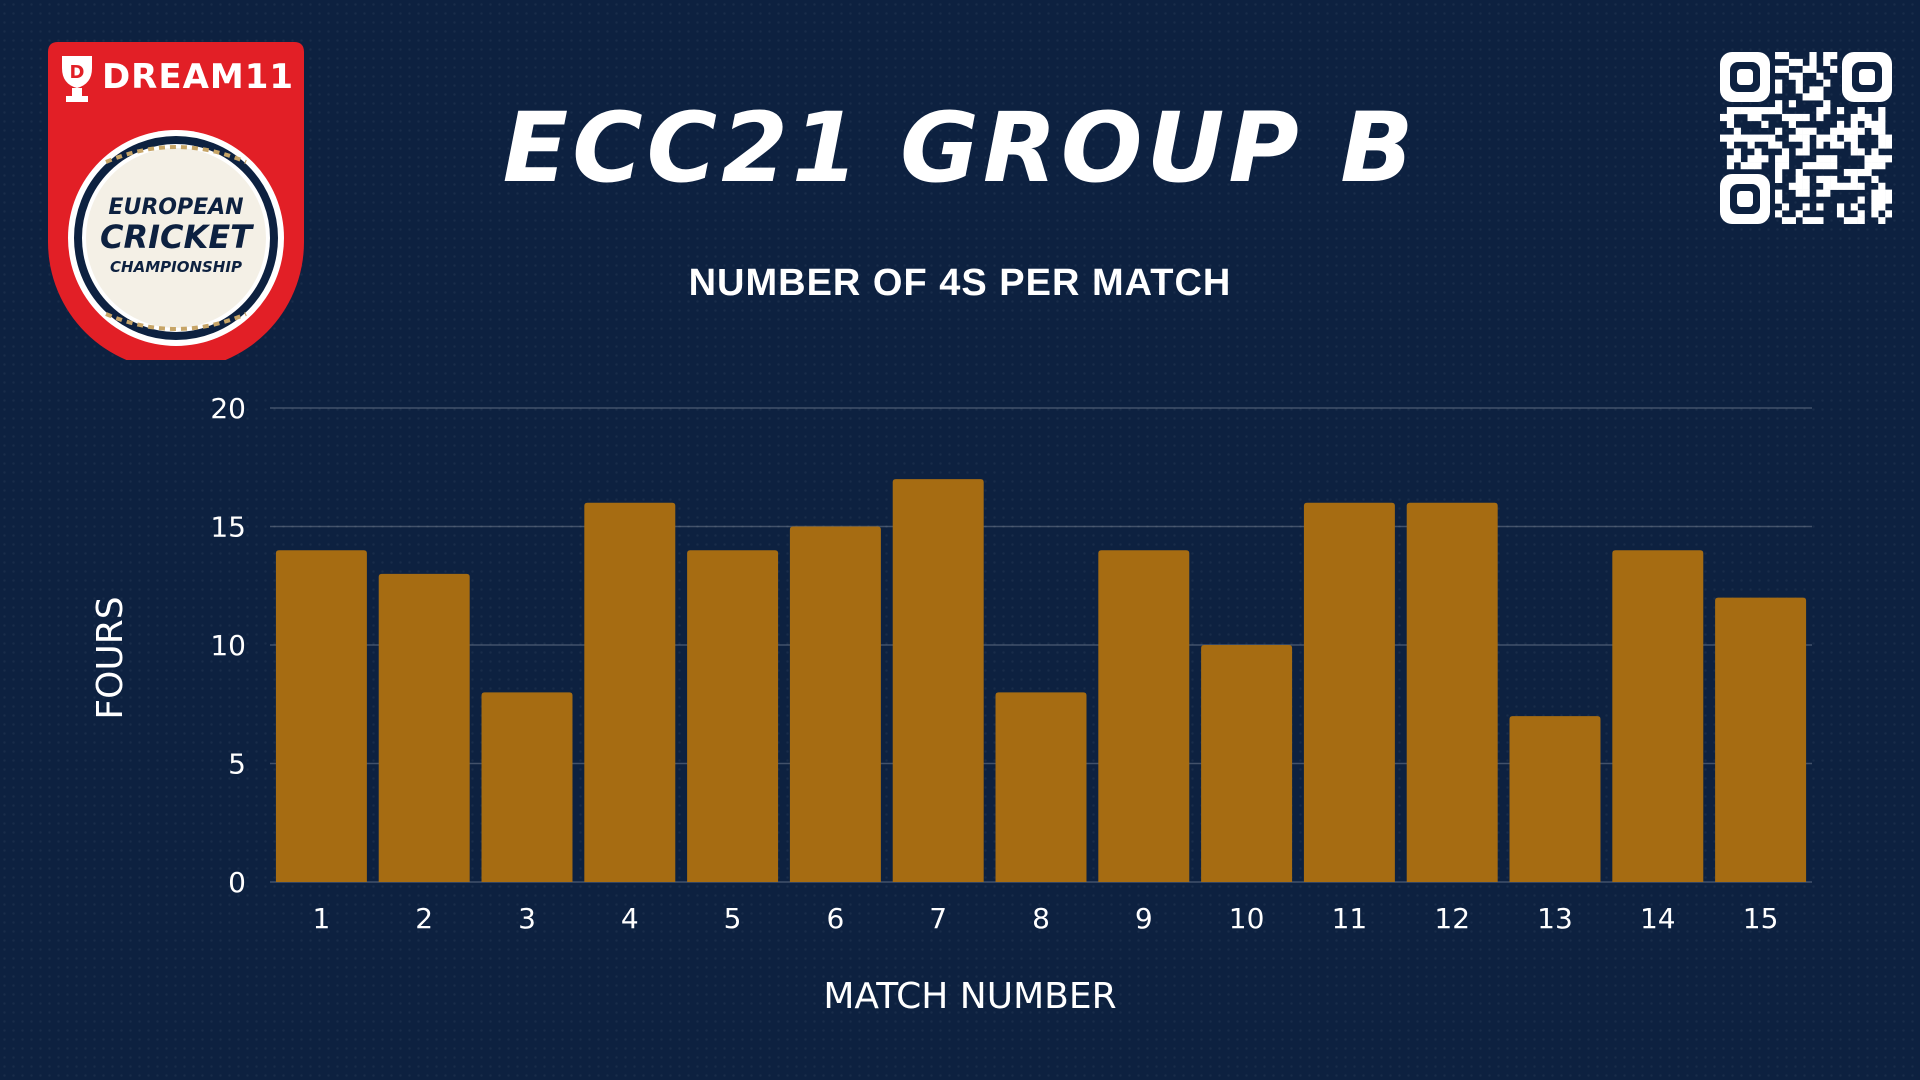  I want to click on dream11-trophy-icon: D, so click(77, 79).